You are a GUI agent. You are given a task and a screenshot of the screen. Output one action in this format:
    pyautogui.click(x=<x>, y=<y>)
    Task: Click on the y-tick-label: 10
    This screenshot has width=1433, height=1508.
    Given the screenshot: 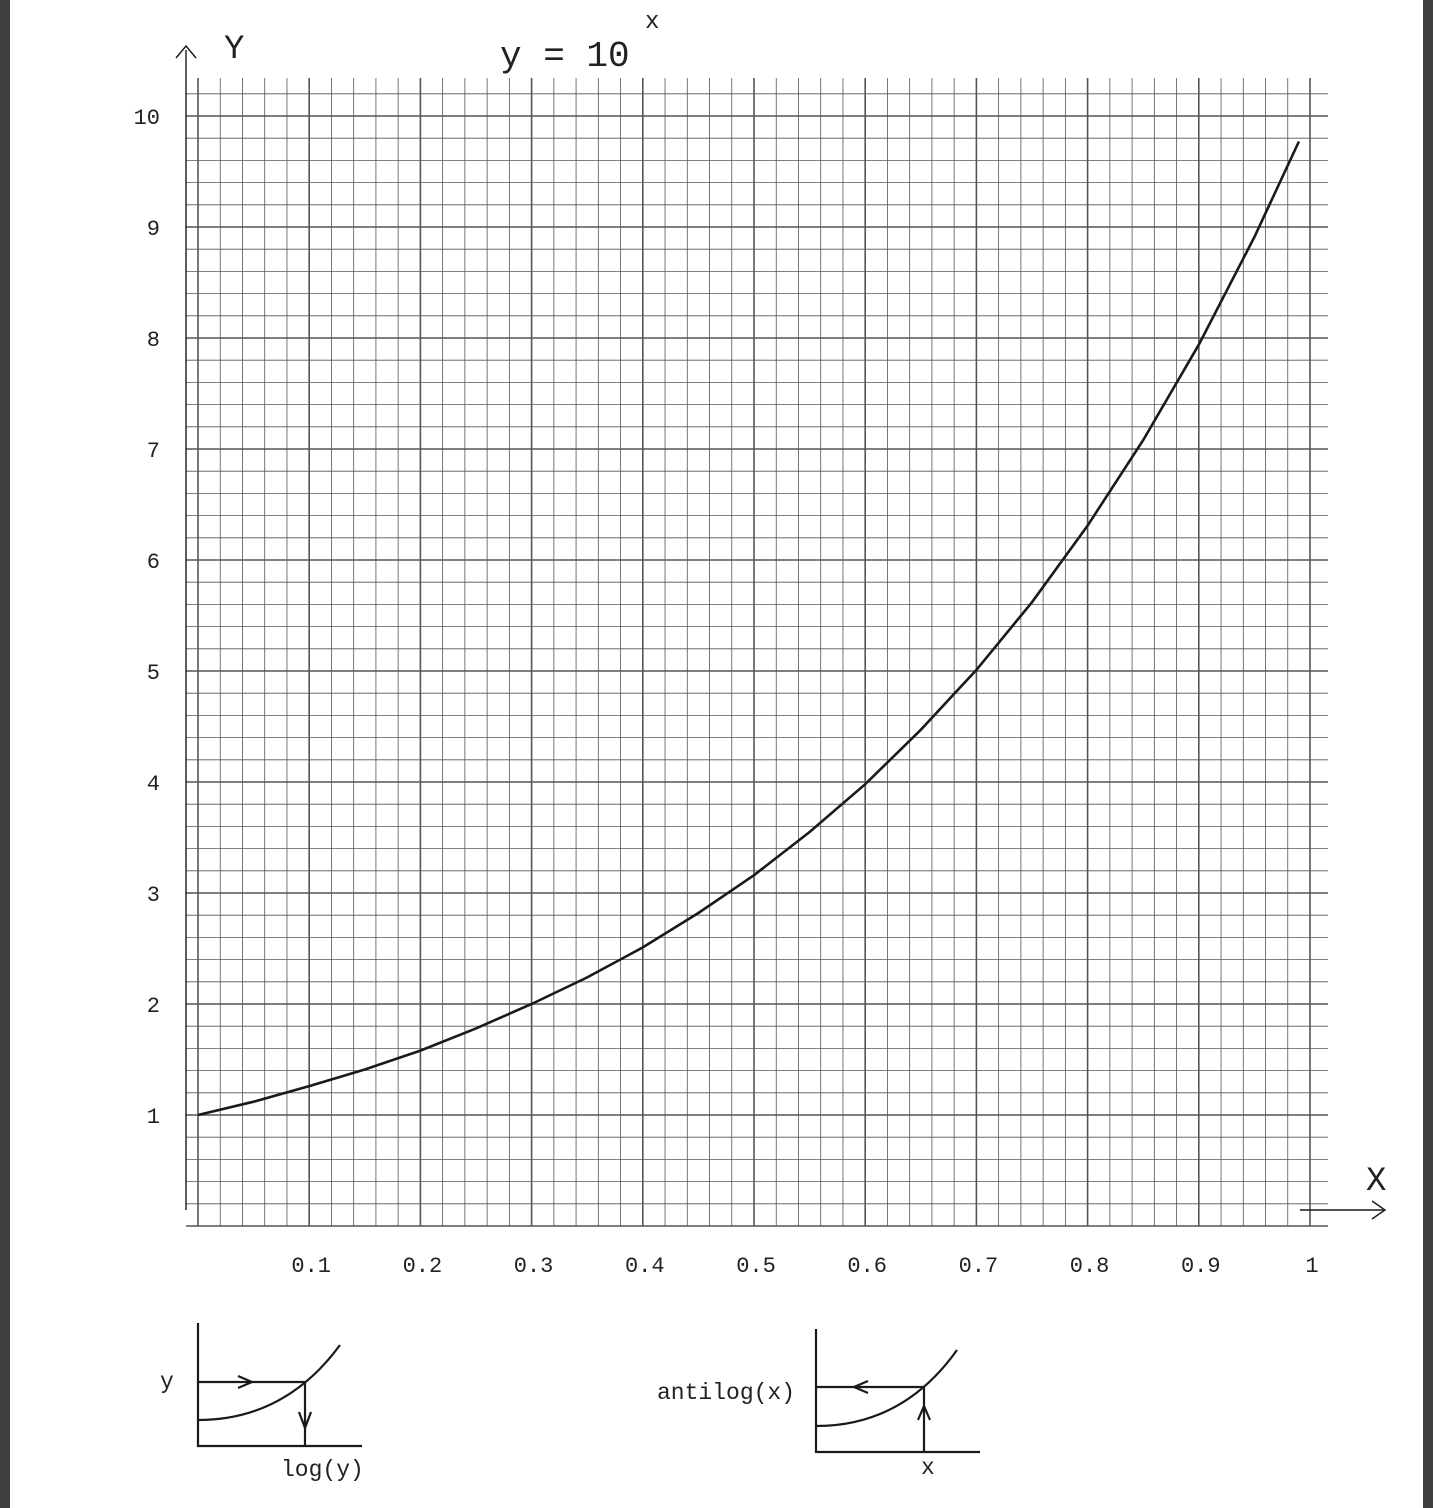 What is the action you would take?
    pyautogui.click(x=147, y=118)
    